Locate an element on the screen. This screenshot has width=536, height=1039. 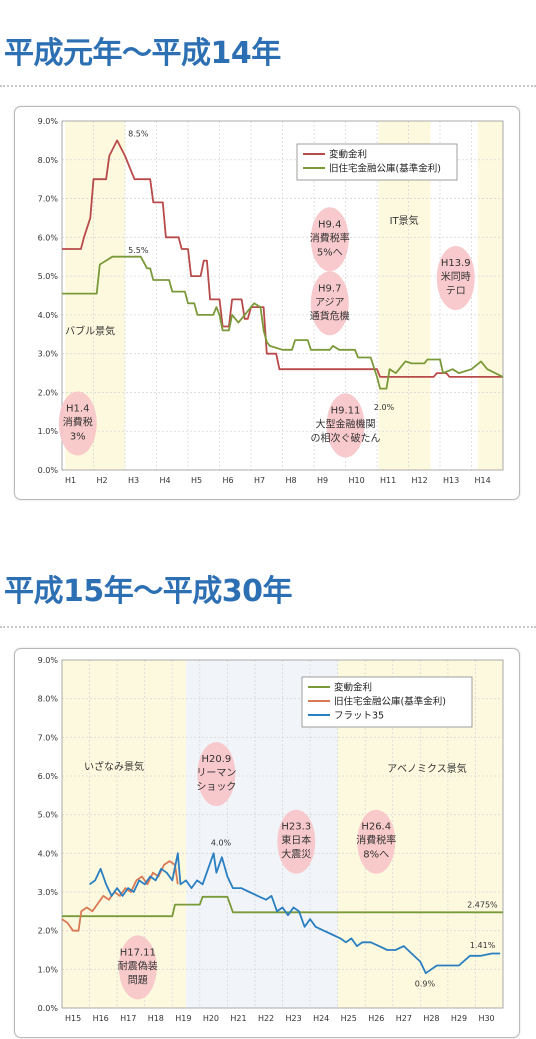
event-label: 東日本 is located at coordinates (296, 840).